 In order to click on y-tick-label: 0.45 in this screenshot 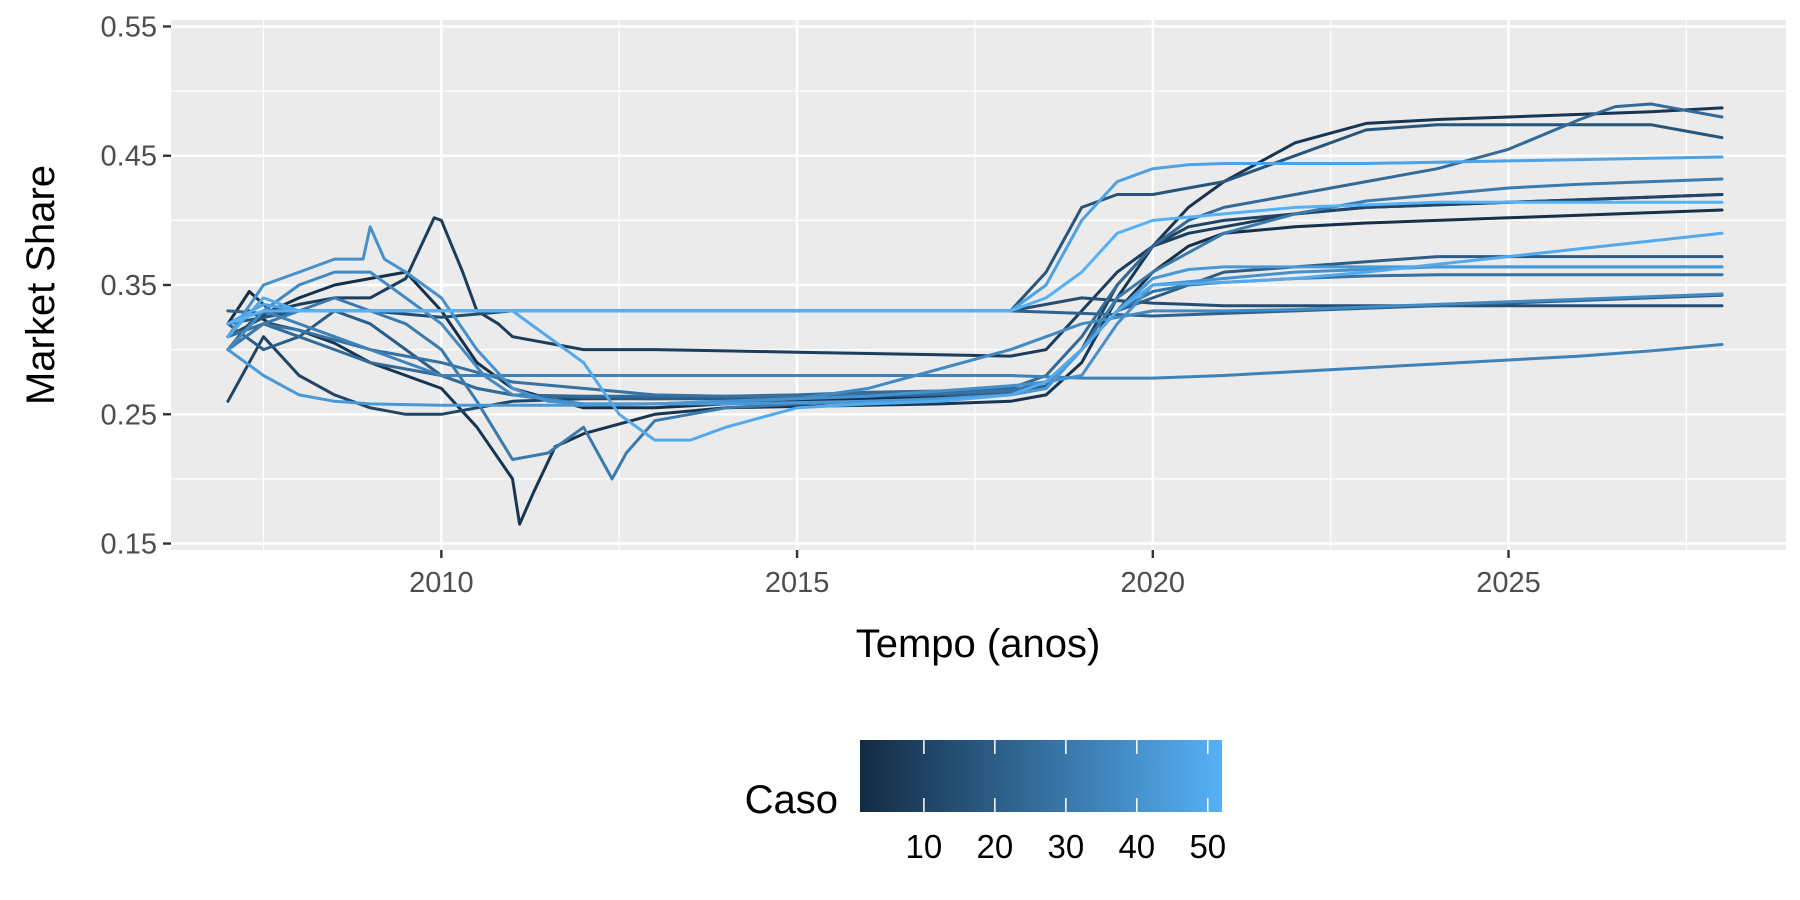, I will do `click(129, 157)`.